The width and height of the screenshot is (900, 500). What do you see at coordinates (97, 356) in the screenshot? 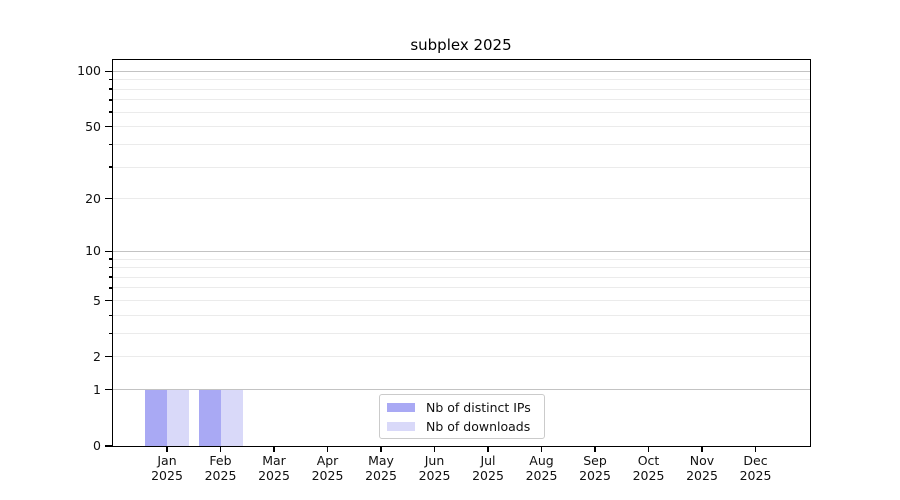
I see `y-tick-label: 2` at bounding box center [97, 356].